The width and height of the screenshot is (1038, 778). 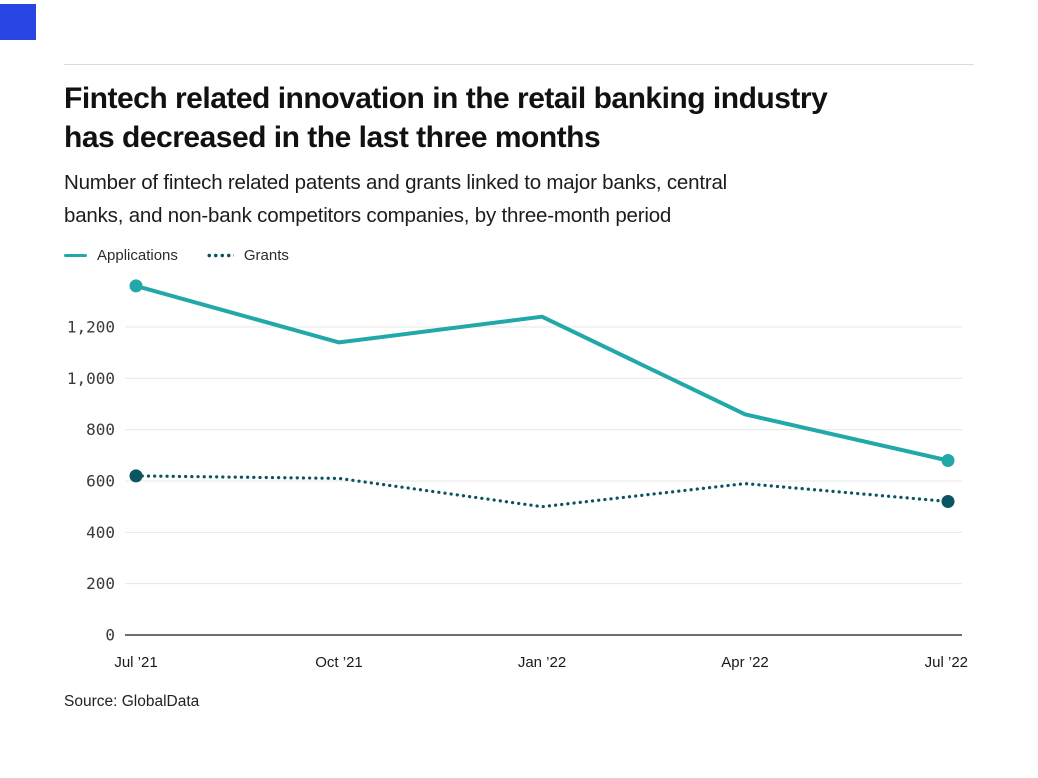 I want to click on y-tick-label: 200, so click(x=100, y=583).